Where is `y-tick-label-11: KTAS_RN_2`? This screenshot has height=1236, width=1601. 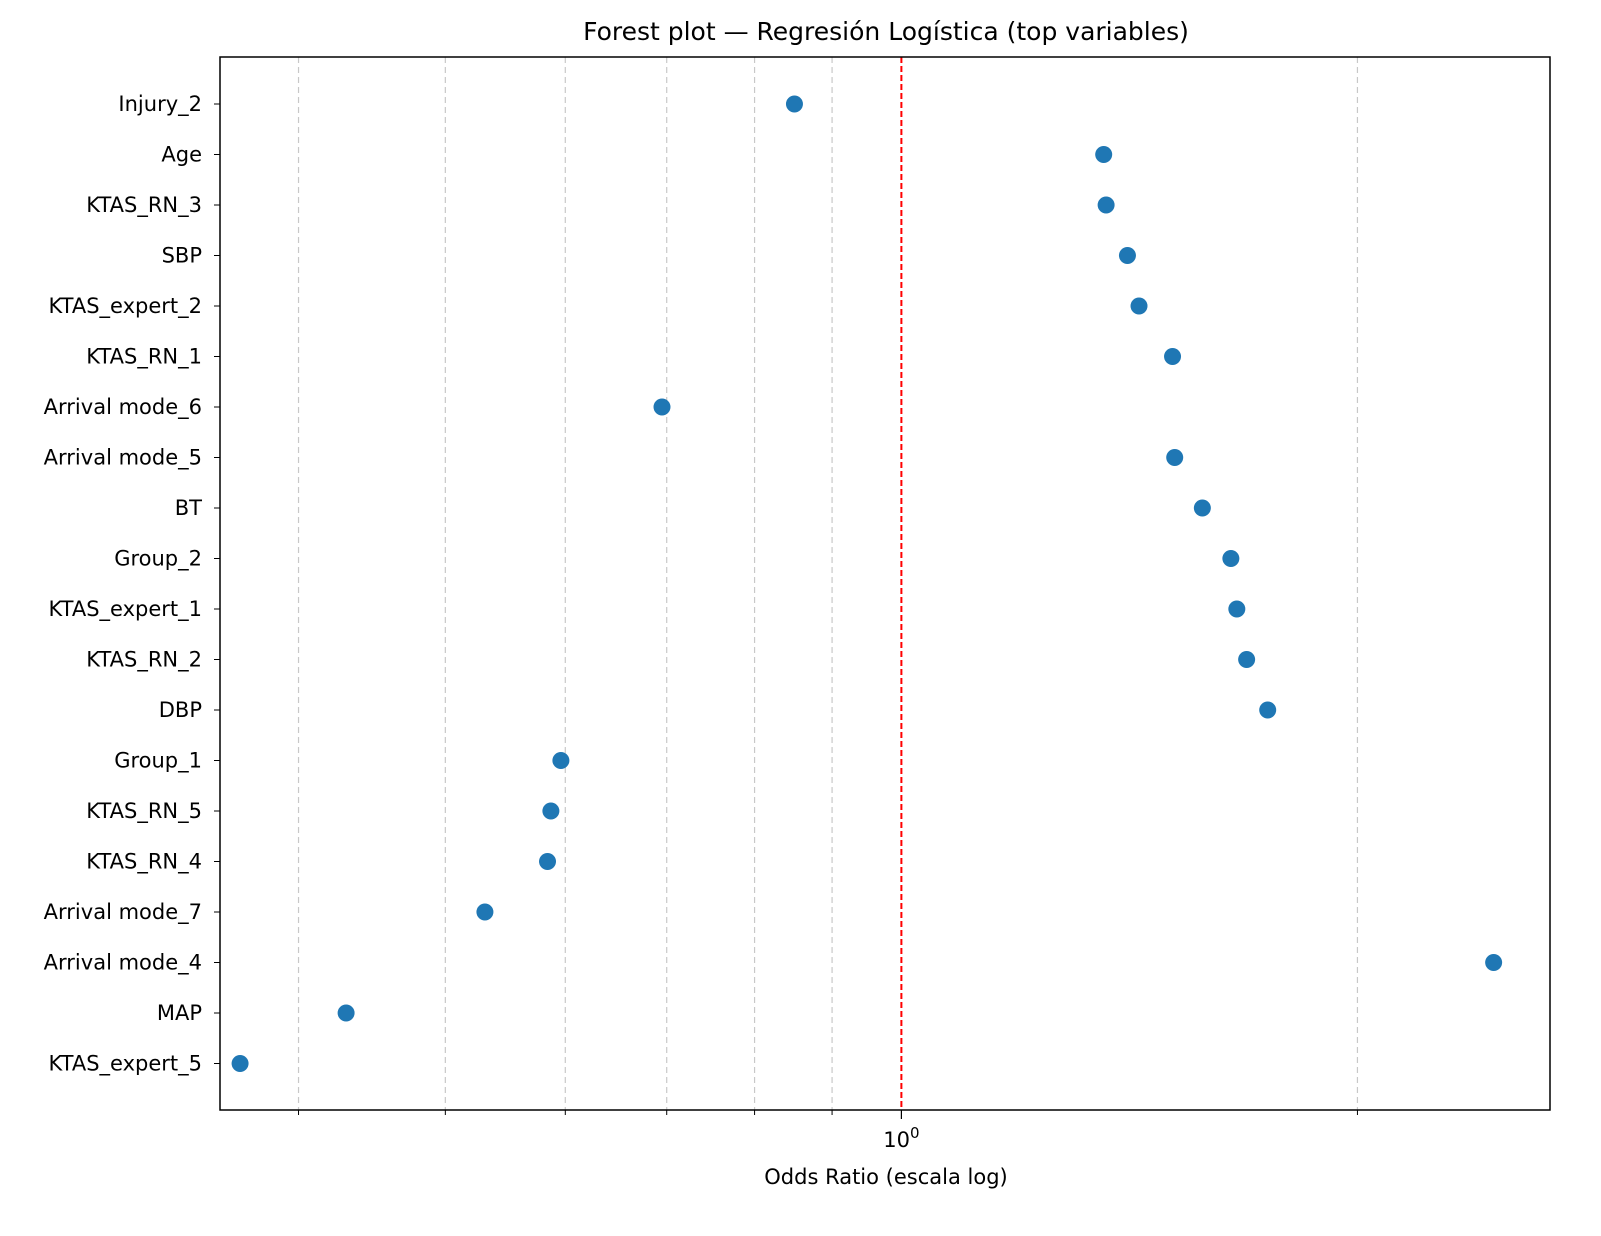
y-tick-label-11: KTAS_RN_2 is located at coordinates (144, 660).